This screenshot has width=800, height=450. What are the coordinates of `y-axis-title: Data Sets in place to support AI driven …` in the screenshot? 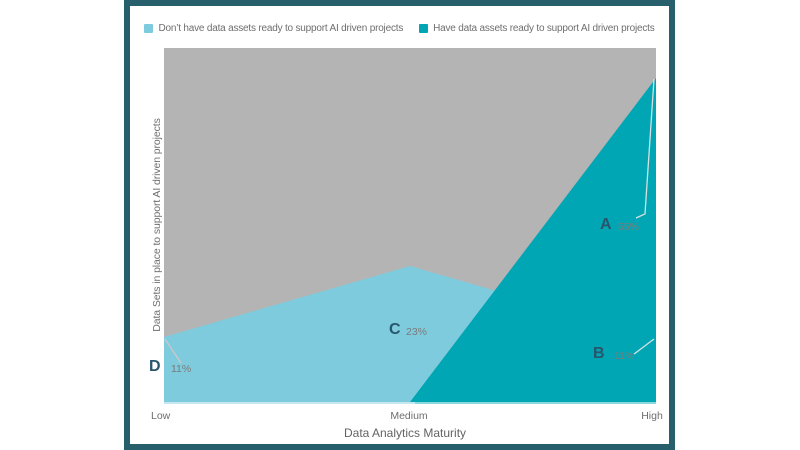 It's located at (157, 225).